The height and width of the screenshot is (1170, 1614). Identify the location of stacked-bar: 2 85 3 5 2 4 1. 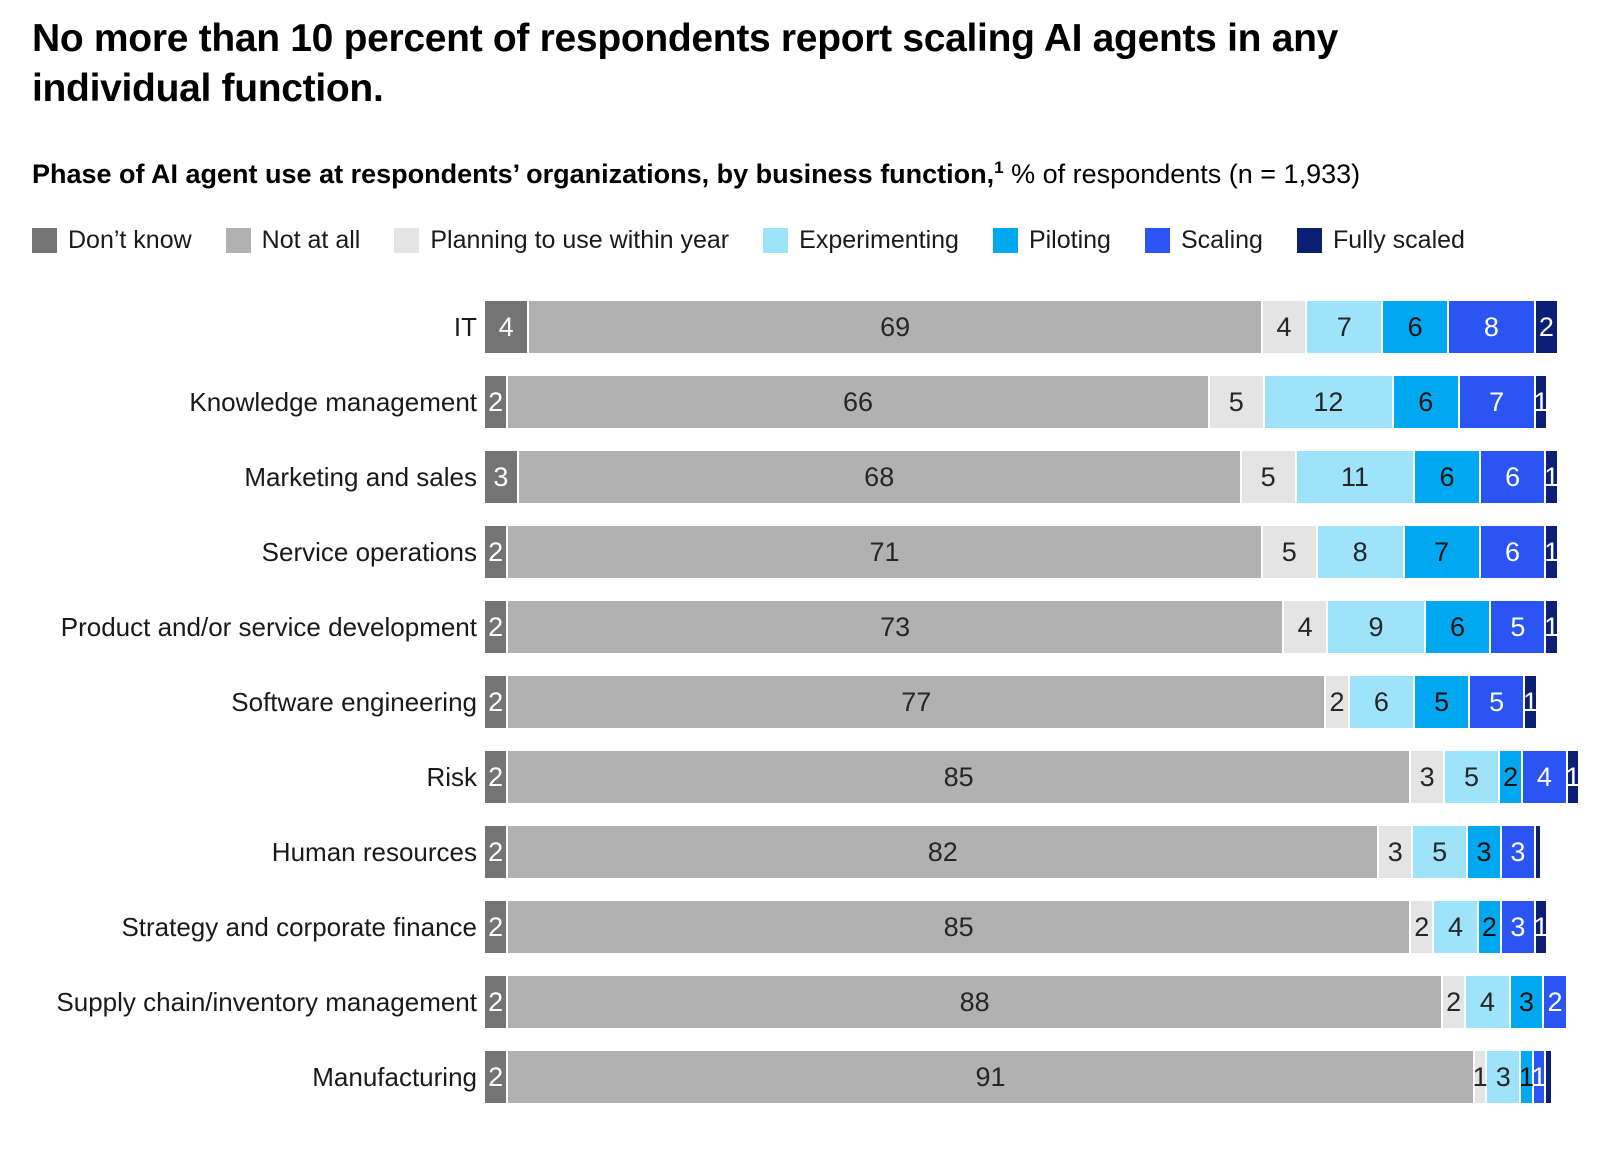
(1032, 777).